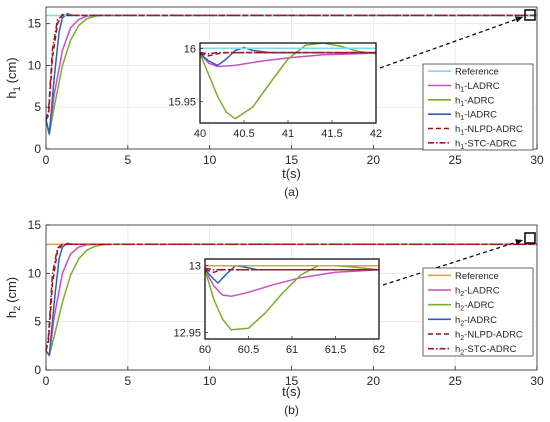  What do you see at coordinates (243, 134) in the screenshot?
I see `inset-x-tick-label: 40.5` at bounding box center [243, 134].